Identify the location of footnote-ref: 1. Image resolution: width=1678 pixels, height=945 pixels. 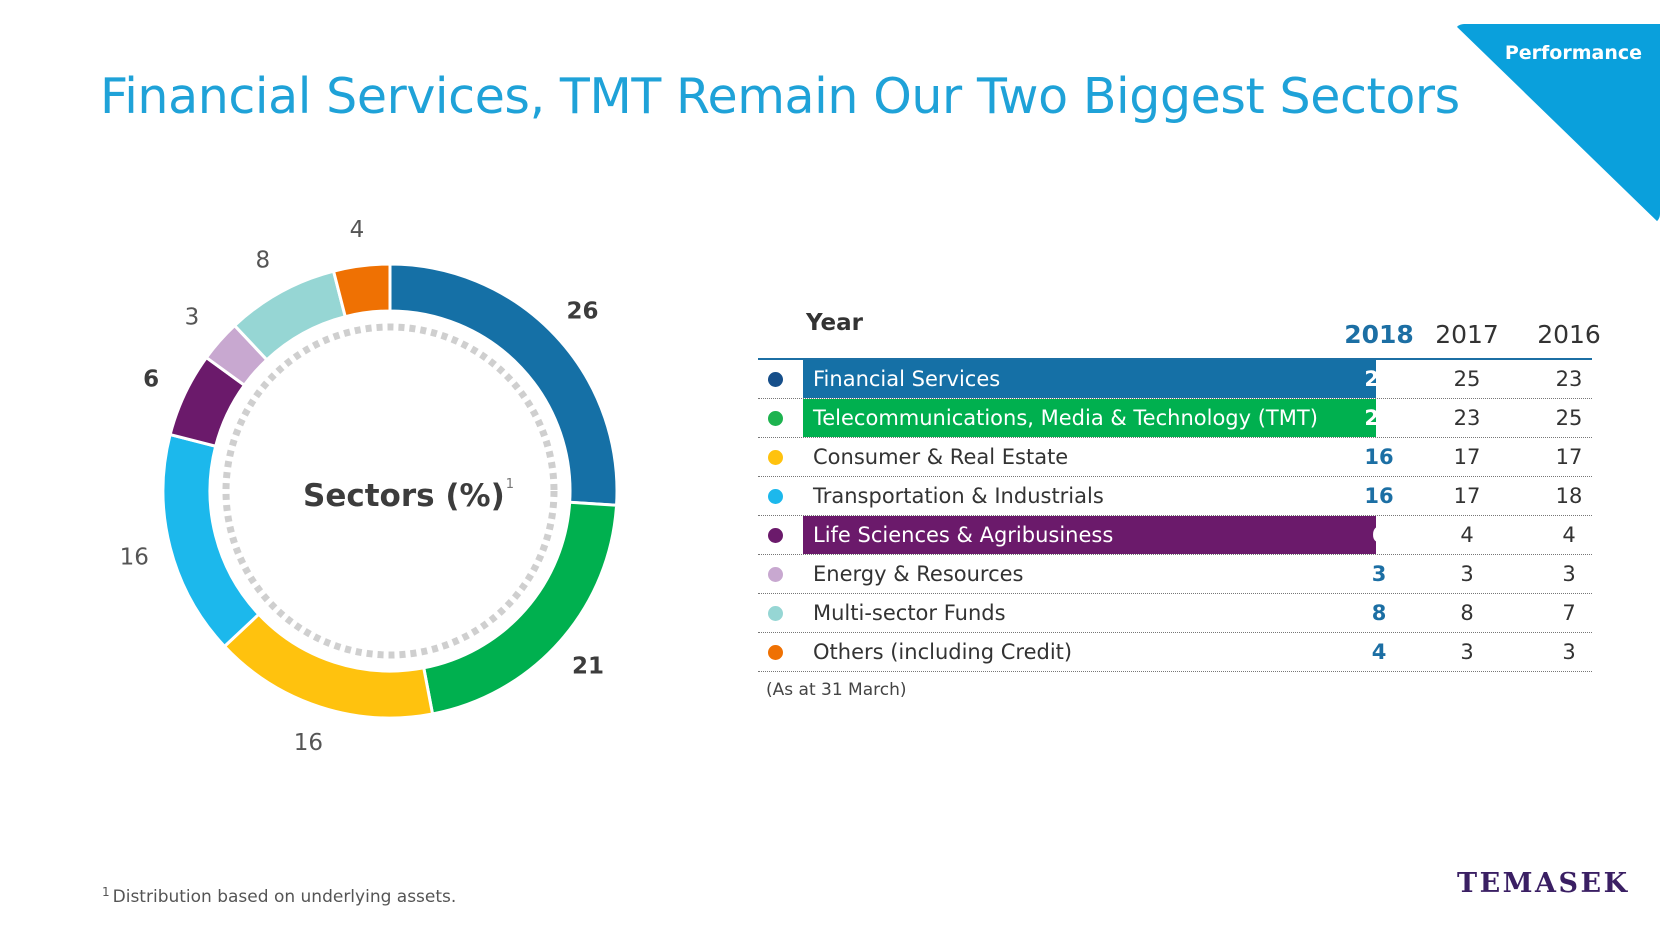
(510, 484).